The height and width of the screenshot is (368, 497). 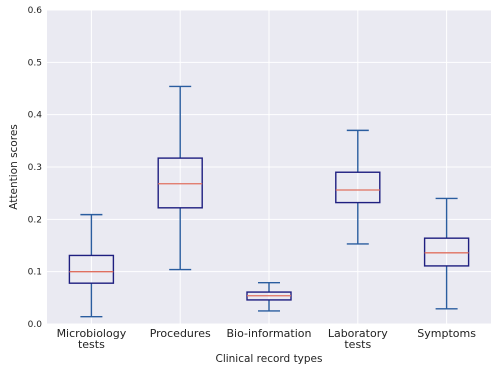 I want to click on x-tick-label: Bio-information, so click(x=269, y=333).